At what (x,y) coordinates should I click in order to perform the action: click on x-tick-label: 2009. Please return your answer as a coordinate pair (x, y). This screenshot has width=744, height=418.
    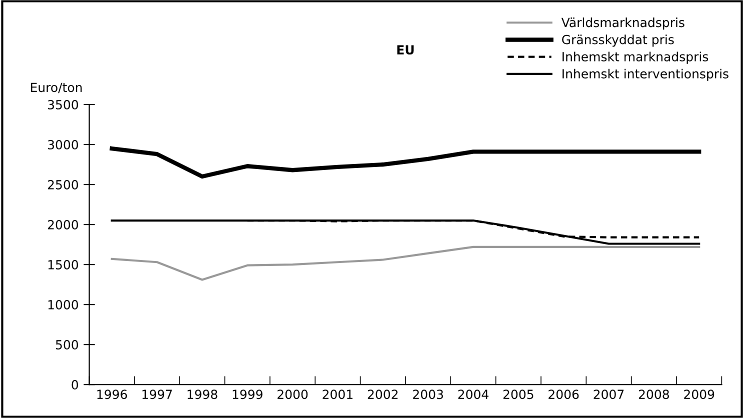
    Looking at the image, I should click on (699, 395).